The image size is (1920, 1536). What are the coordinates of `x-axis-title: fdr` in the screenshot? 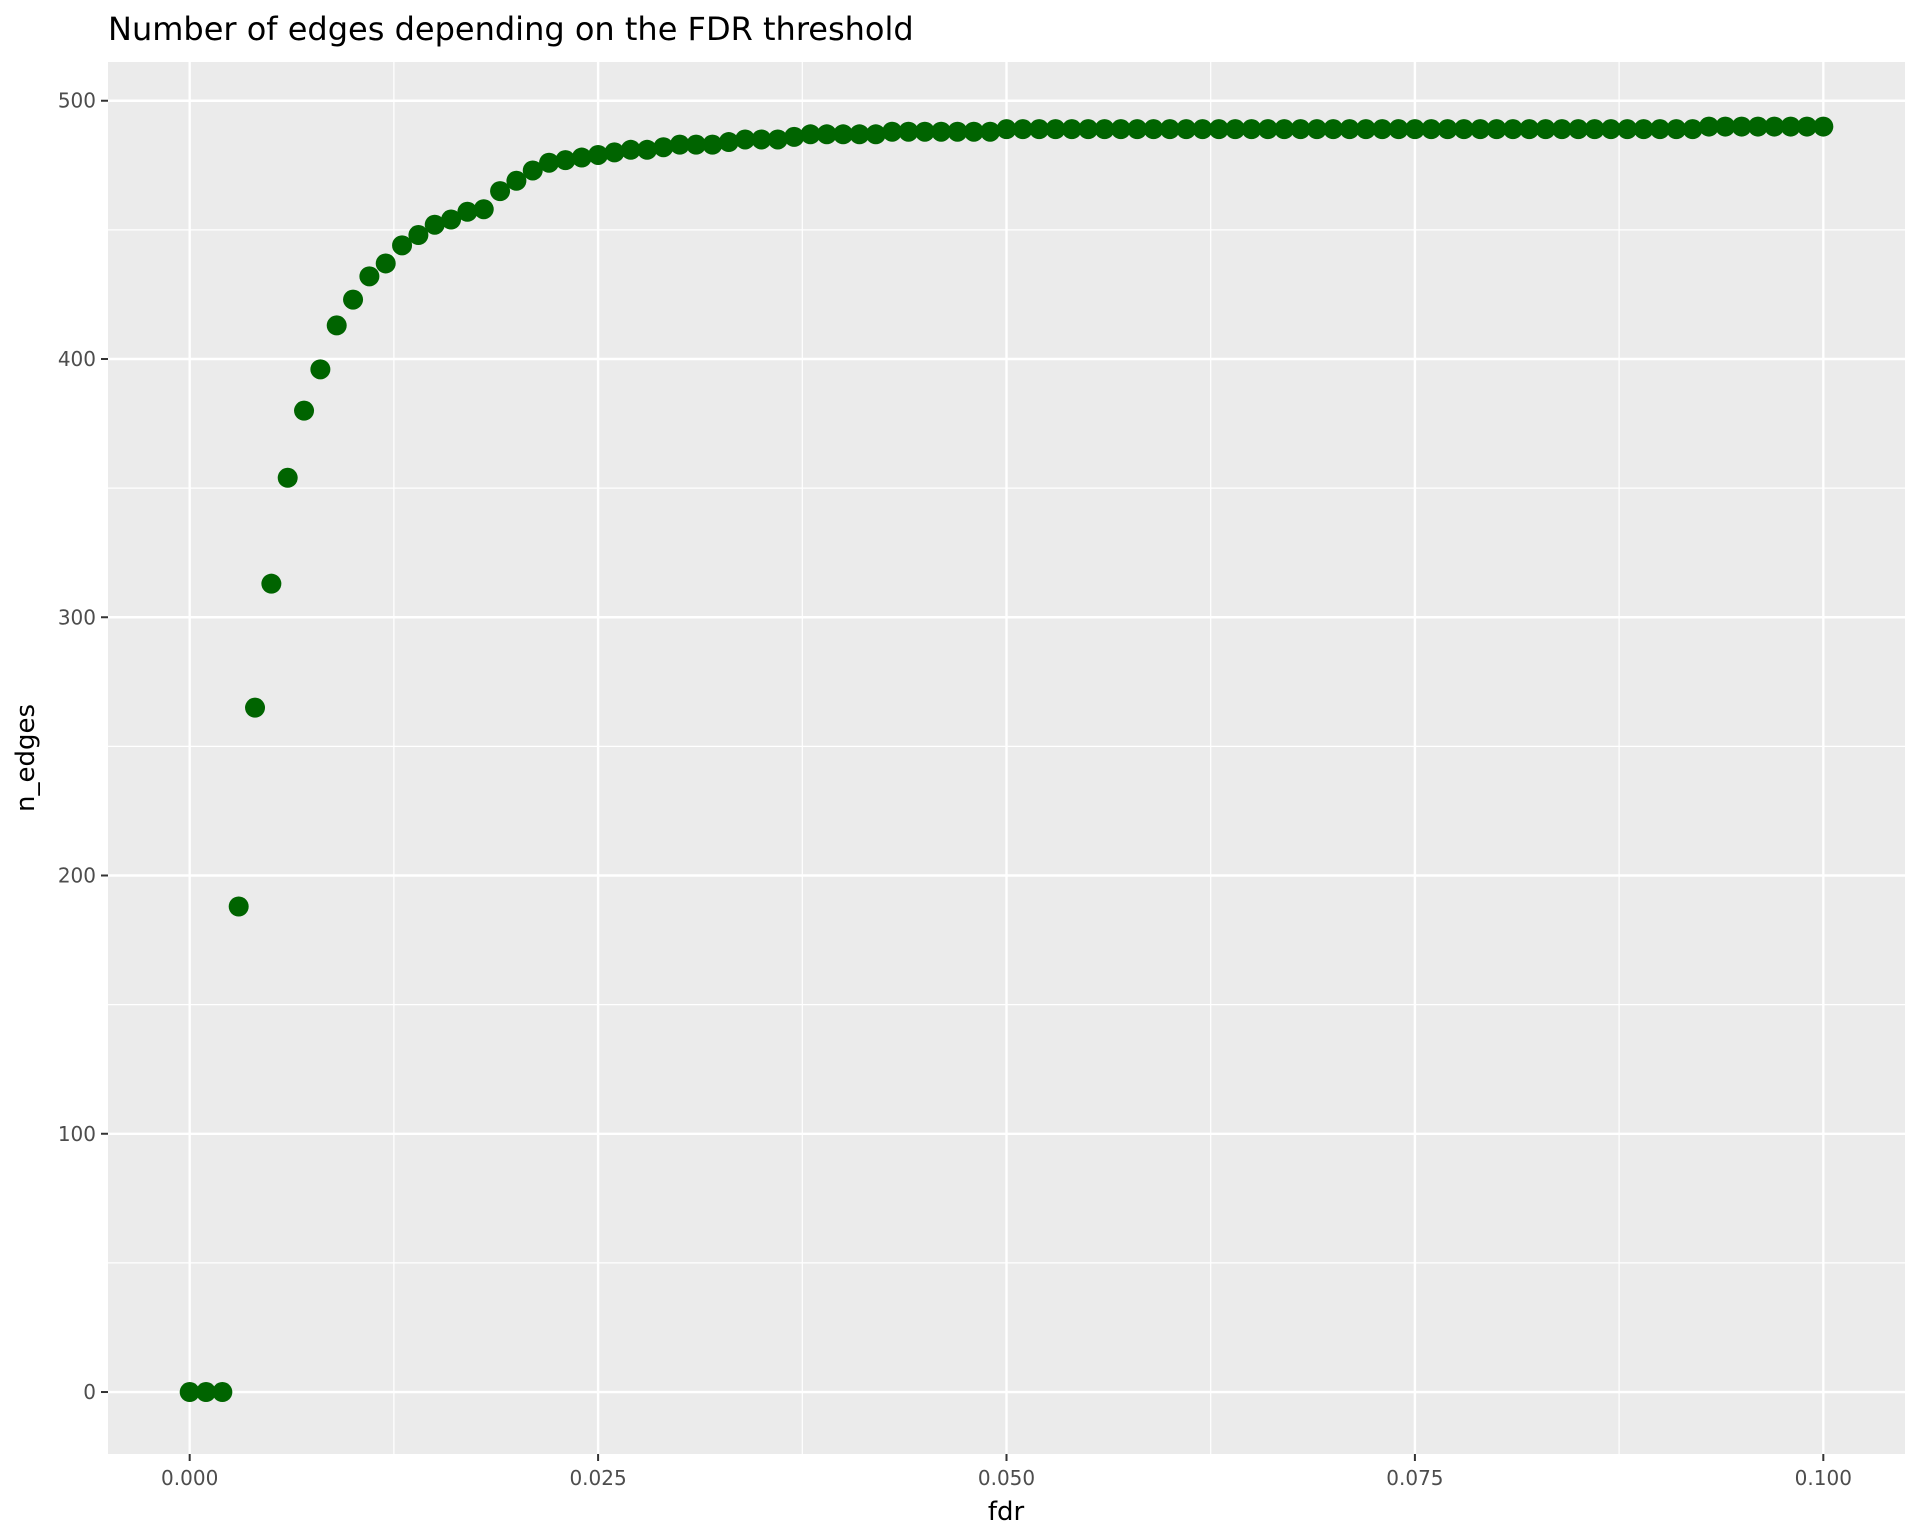 It's located at (1006, 1512).